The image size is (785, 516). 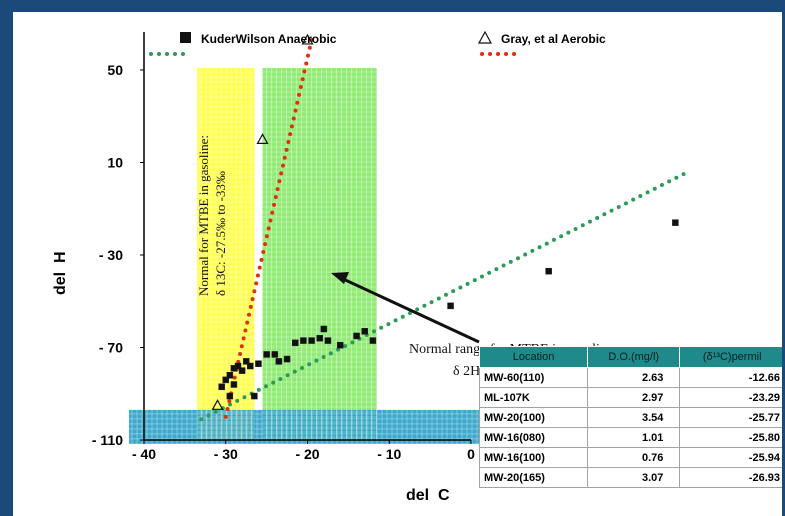 I want to click on aerobic-point, so click(x=262, y=138).